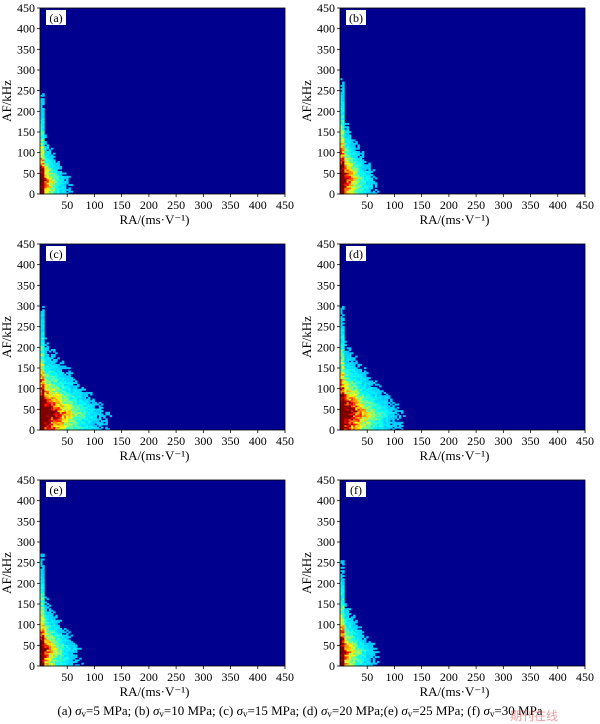  I want to click on density-cells, so click(360, 136).